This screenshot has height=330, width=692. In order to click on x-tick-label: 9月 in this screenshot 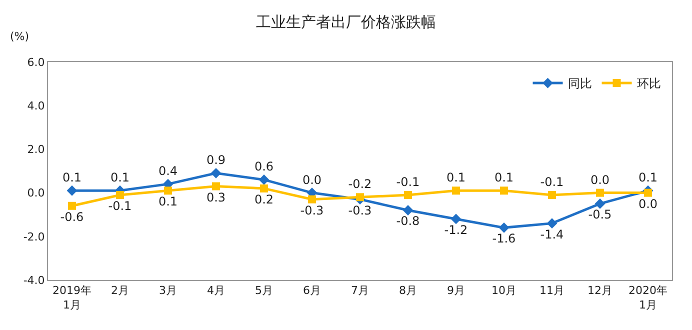, I will do `click(456, 291)`.